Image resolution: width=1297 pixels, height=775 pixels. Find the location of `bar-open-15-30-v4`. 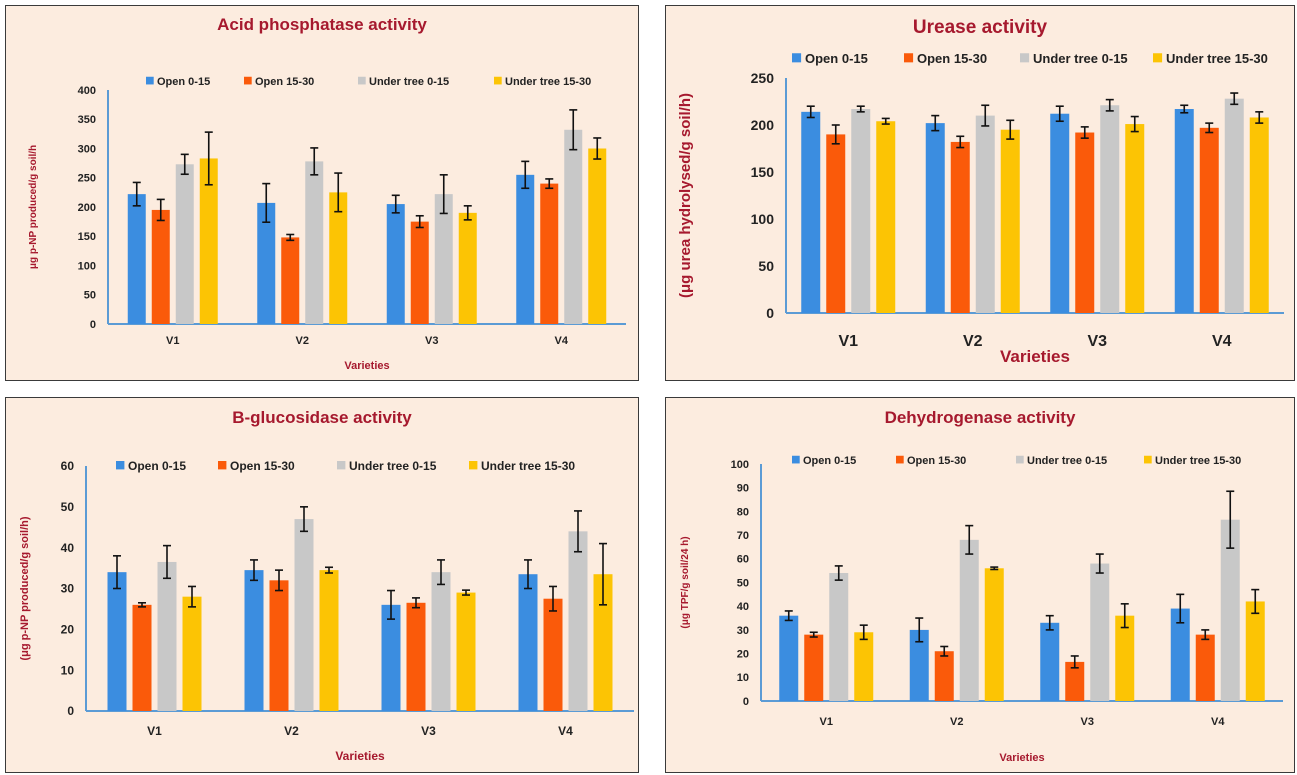

bar-open-15-30-v4 is located at coordinates (1205, 667).